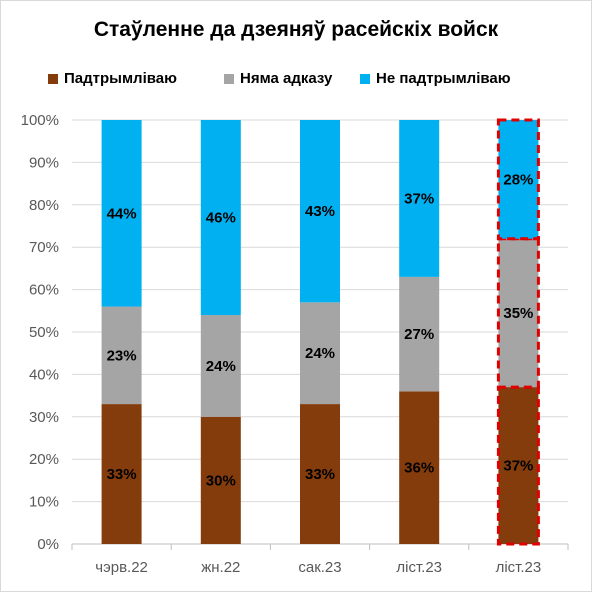  Describe the element at coordinates (365, 78) in the screenshot. I see `legend-swatch-not-support` at that location.